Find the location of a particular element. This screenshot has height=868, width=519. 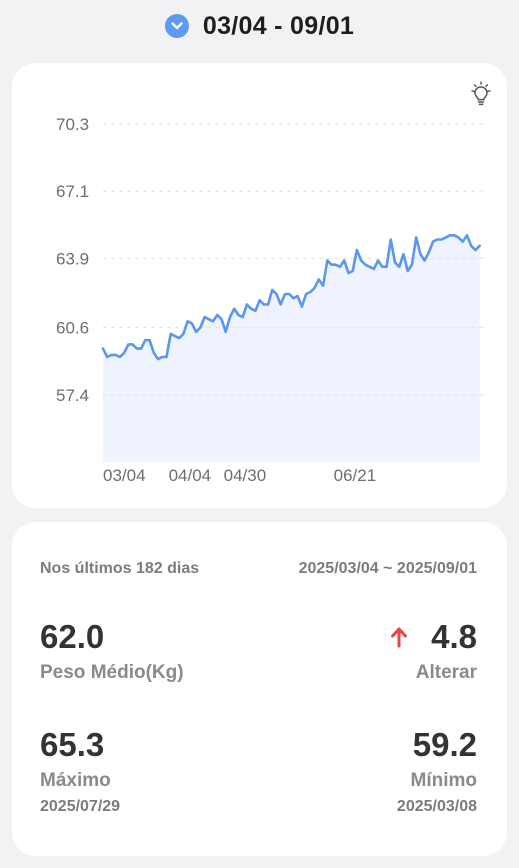

x-tick-label: 06/21 is located at coordinates (355, 475).